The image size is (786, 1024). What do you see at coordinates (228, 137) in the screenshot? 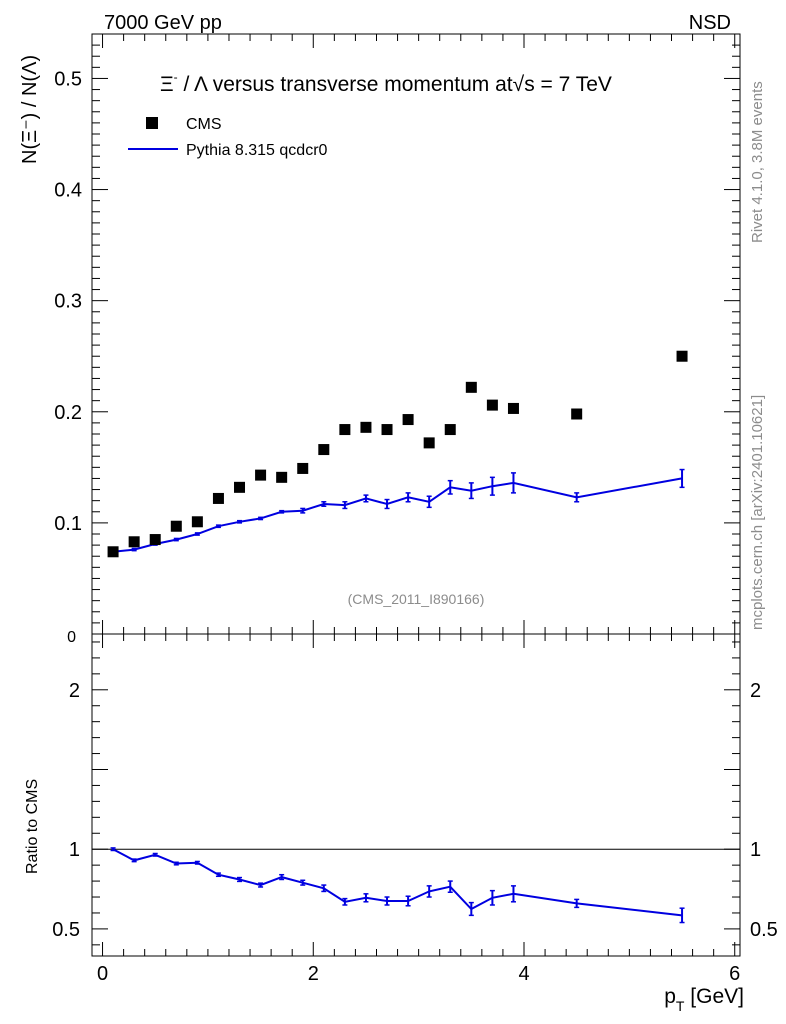
I see `legend: CMS Pythia 8.315 qcdcr0` at bounding box center [228, 137].